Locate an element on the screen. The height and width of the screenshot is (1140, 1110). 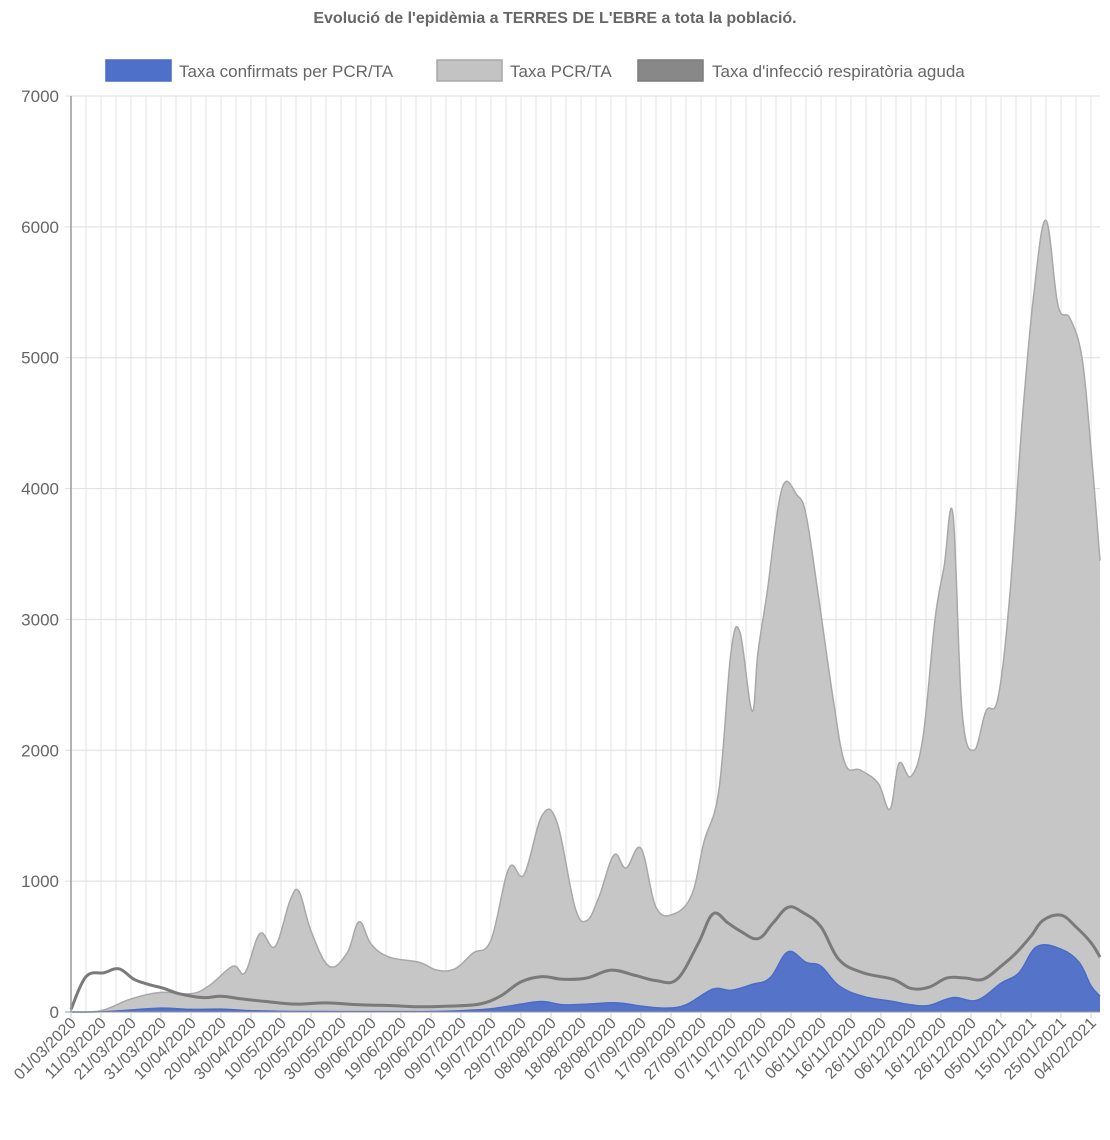
legend-label-0: Taxa confirmats per PCR/TA is located at coordinates (286, 71).